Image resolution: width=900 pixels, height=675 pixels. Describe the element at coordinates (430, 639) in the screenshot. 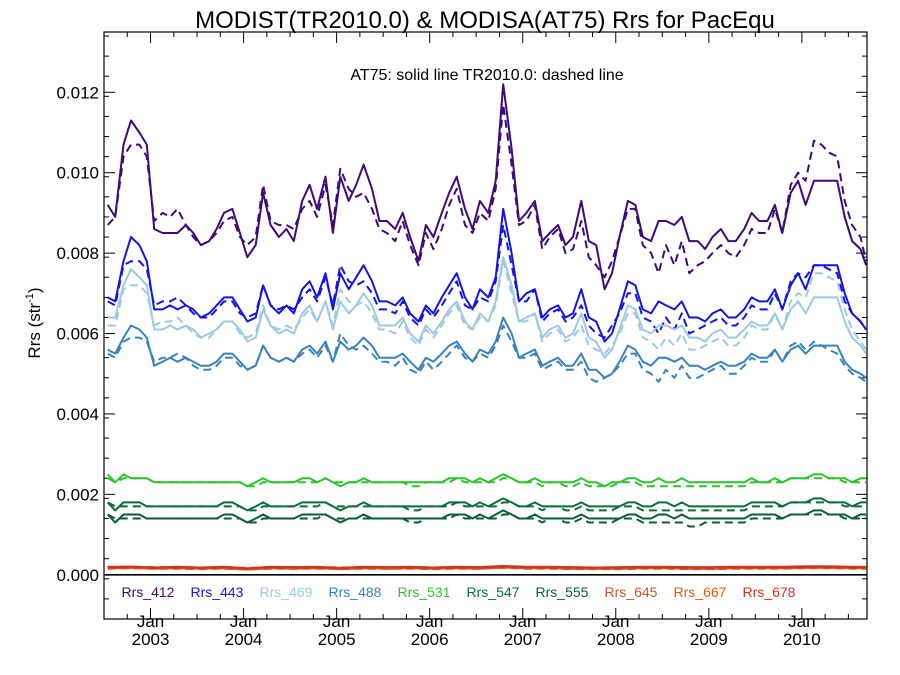

I see `x-tick-label-year: 2006` at that location.